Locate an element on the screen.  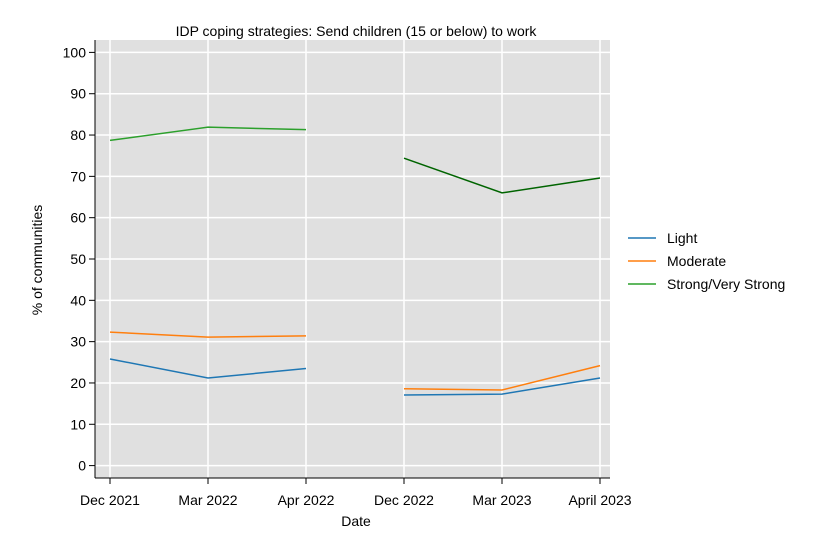
legend-label: Strong/Very Strong is located at coordinates (726, 284).